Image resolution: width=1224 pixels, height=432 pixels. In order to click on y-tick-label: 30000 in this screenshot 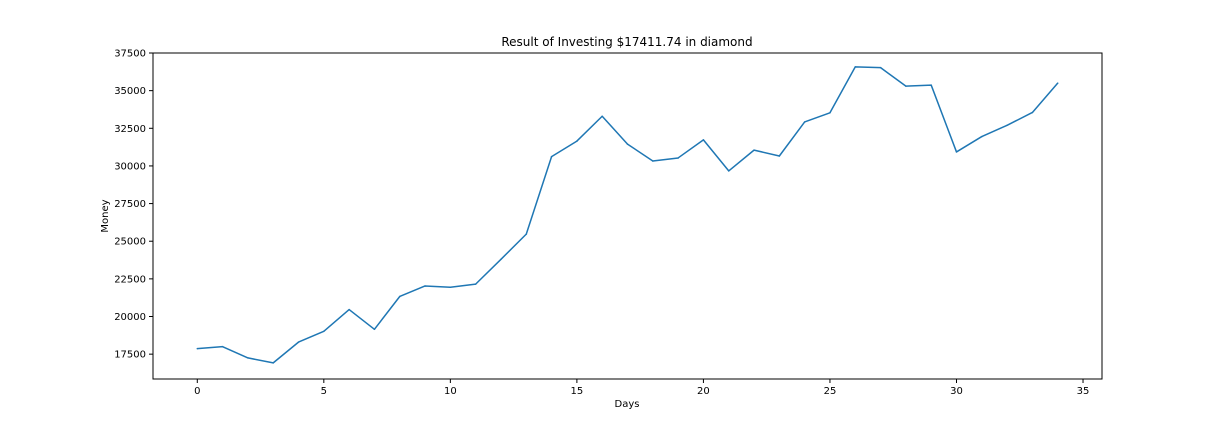, I will do `click(130, 166)`.